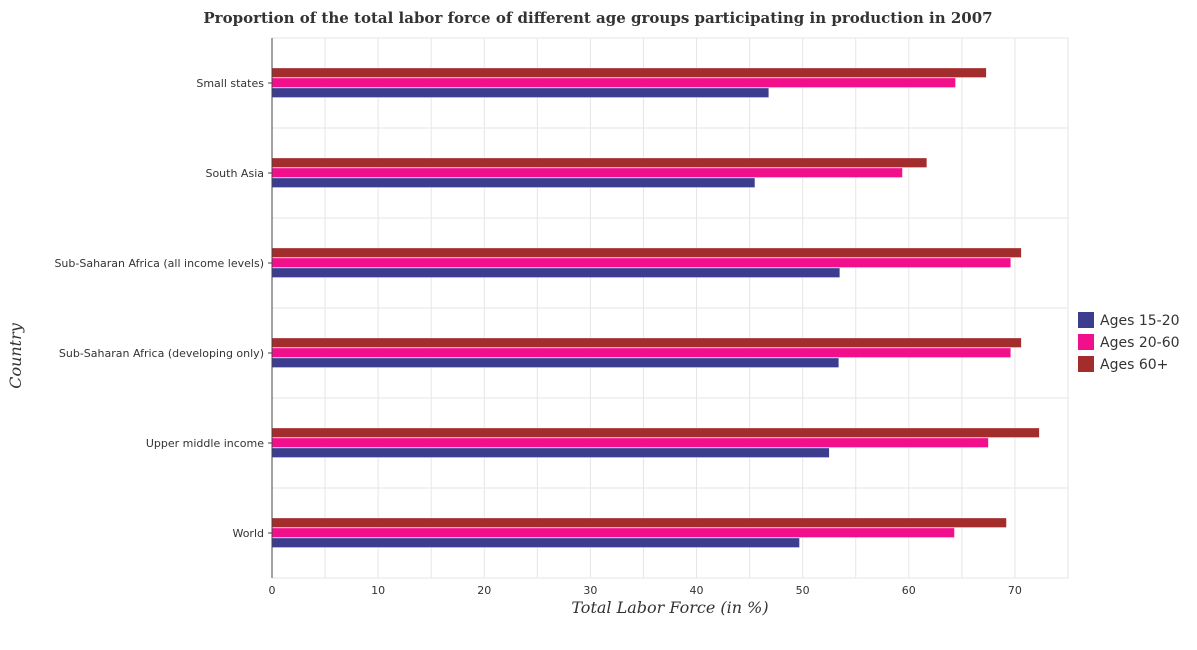 Image resolution: width=1197 pixels, height=650 pixels. What do you see at coordinates (1140, 321) in the screenshot?
I see `legend-label: Ages 15-20` at bounding box center [1140, 321].